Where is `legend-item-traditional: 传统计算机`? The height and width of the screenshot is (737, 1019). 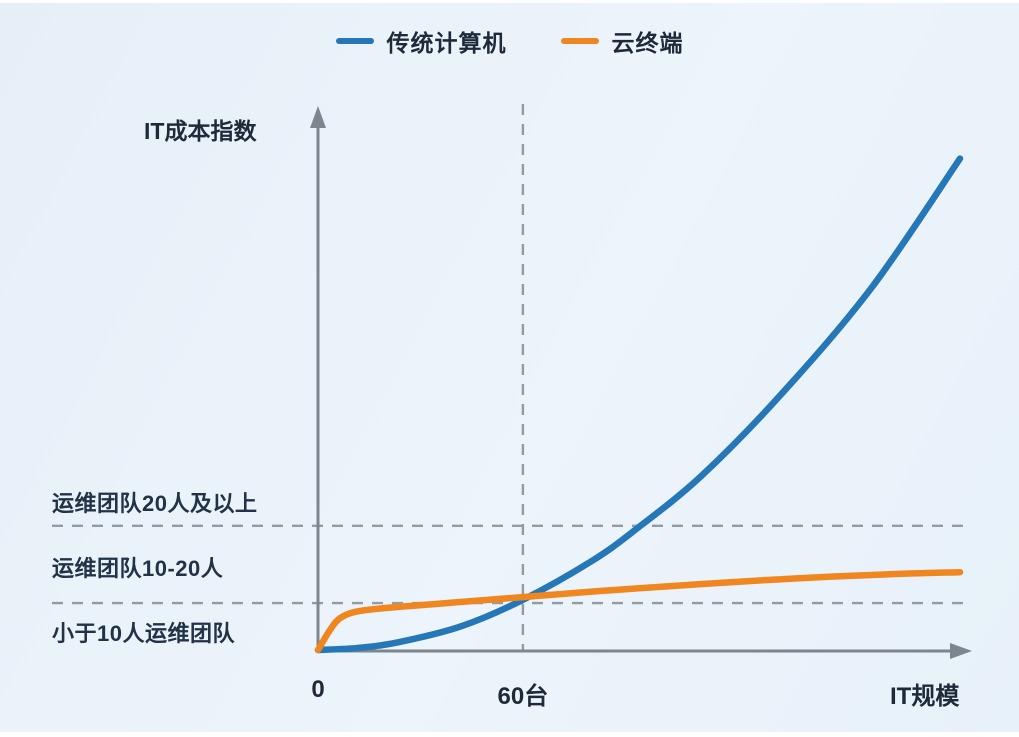
legend-item-traditional: 传统计算机 is located at coordinates (421, 41).